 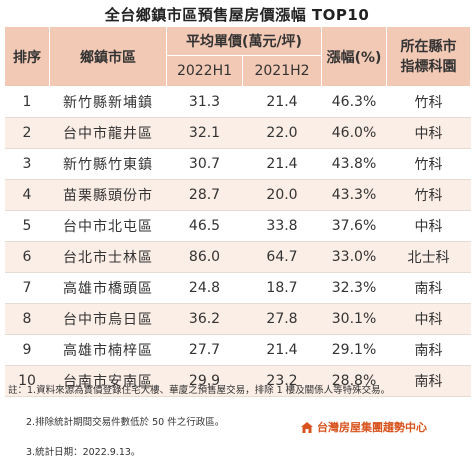 What do you see at coordinates (354, 164) in the screenshot?
I see `cell-growth: 43.8%` at bounding box center [354, 164].